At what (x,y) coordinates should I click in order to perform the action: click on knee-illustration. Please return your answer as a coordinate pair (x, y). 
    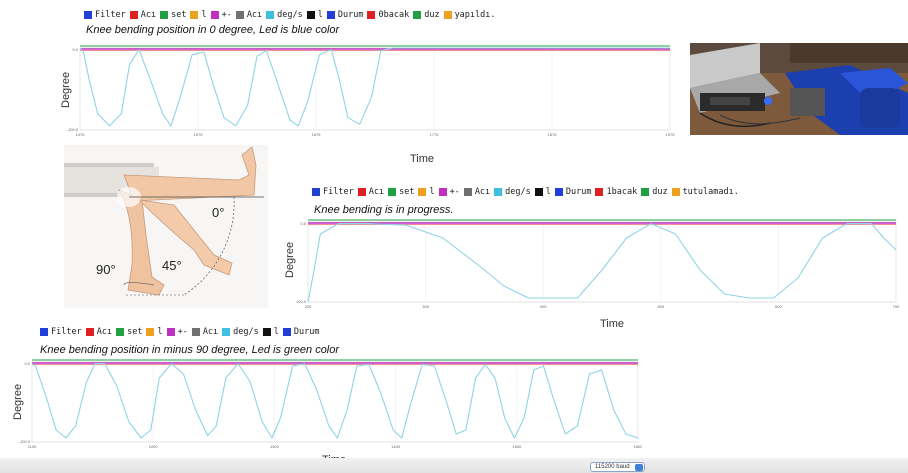
    Looking at the image, I should click on (166, 226).